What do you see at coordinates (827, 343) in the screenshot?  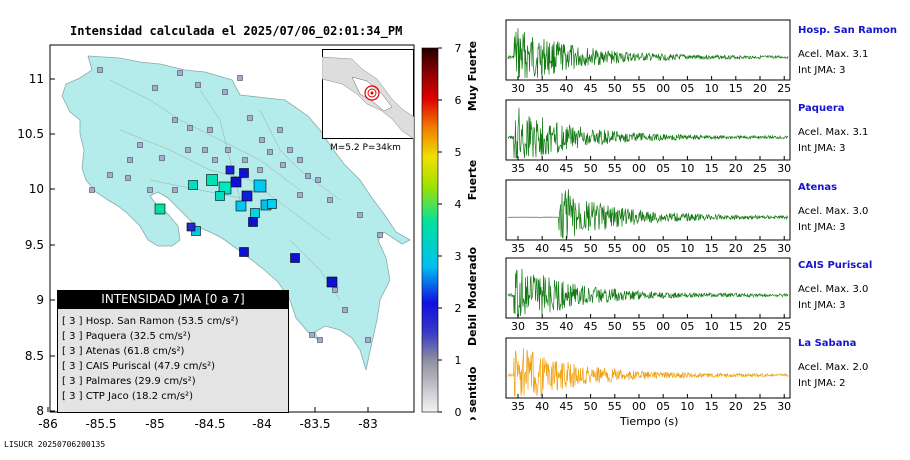 I see `station-name: La Sabana` at bounding box center [827, 343].